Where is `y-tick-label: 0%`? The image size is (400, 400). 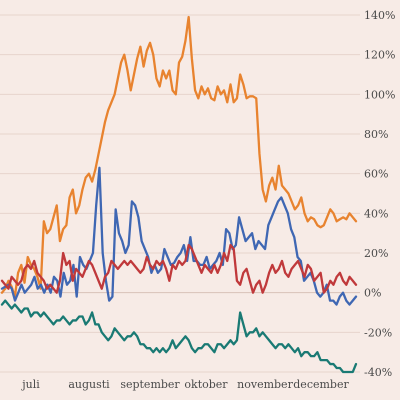
y-tick-label: 0% is located at coordinates (372, 293).